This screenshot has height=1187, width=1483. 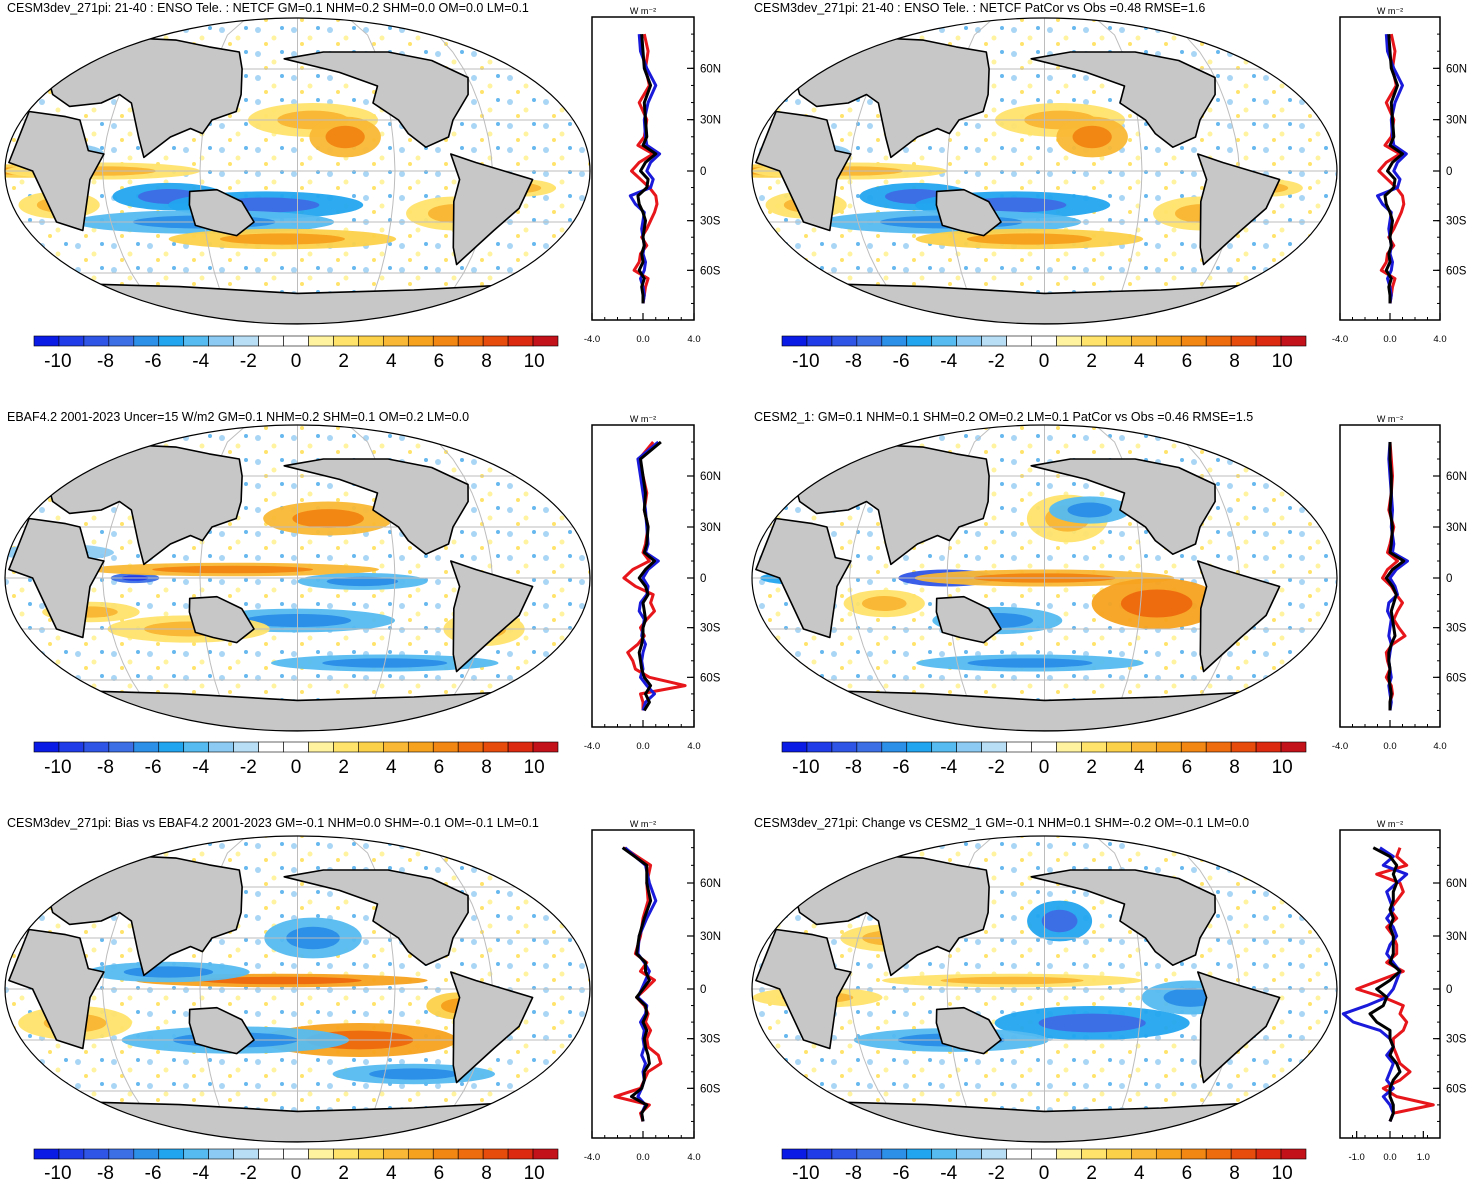 I want to click on lat-tick-label: 60N, so click(x=710, y=477).